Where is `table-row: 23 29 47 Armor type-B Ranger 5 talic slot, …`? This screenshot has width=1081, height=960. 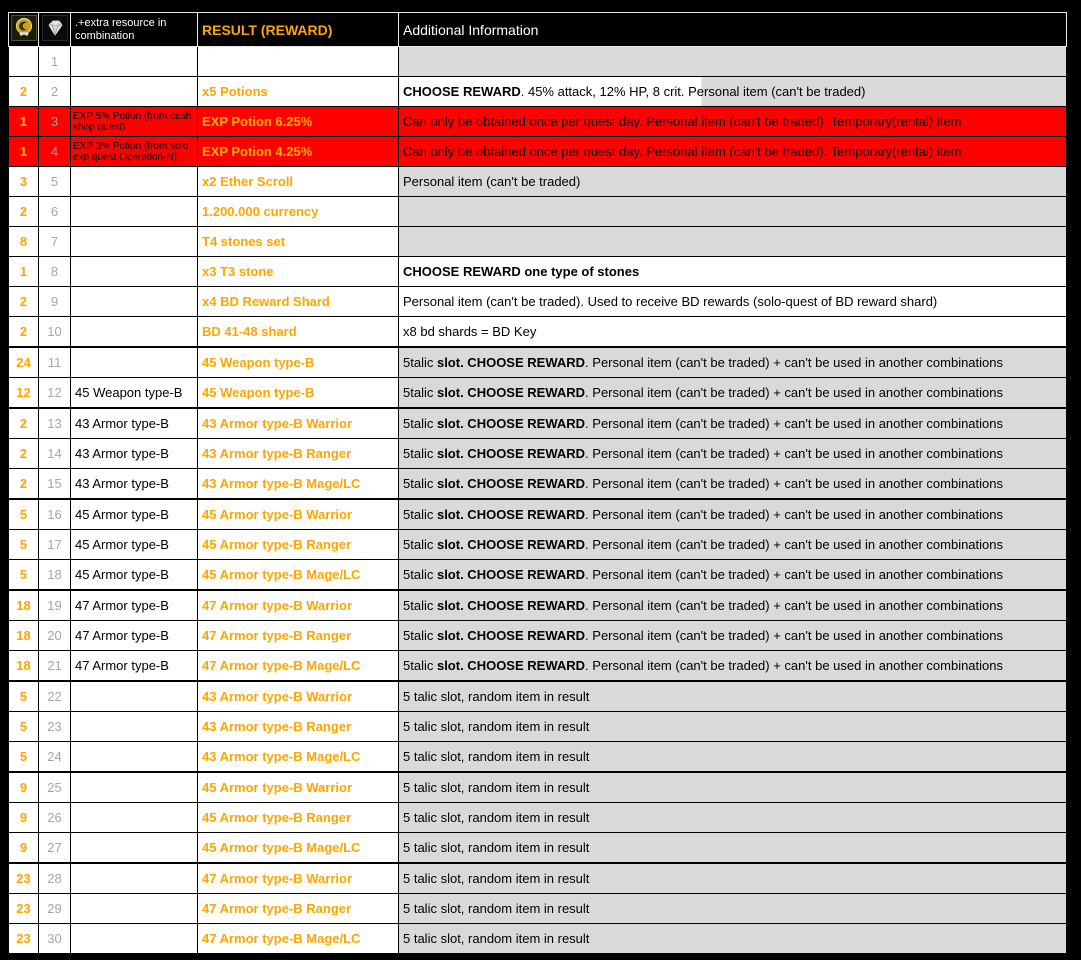 table-row: 23 29 47 Armor type-B Ranger 5 talic slot, … is located at coordinates (537, 908).